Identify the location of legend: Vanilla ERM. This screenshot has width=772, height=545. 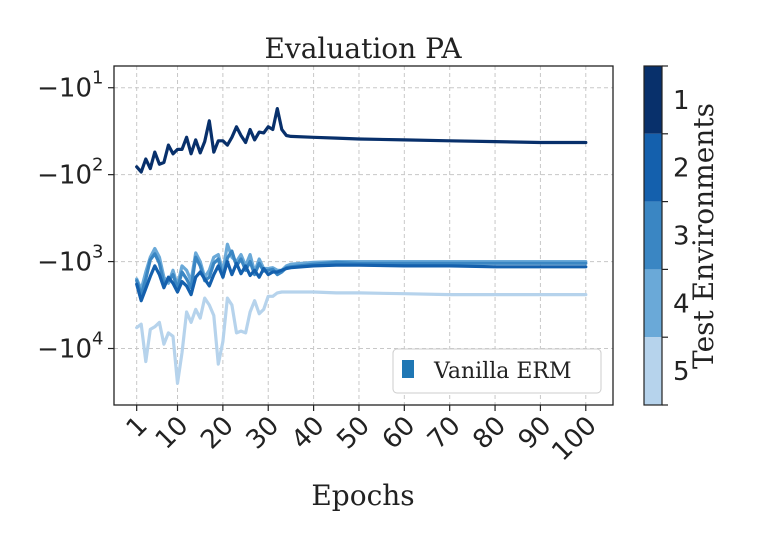
(497, 371).